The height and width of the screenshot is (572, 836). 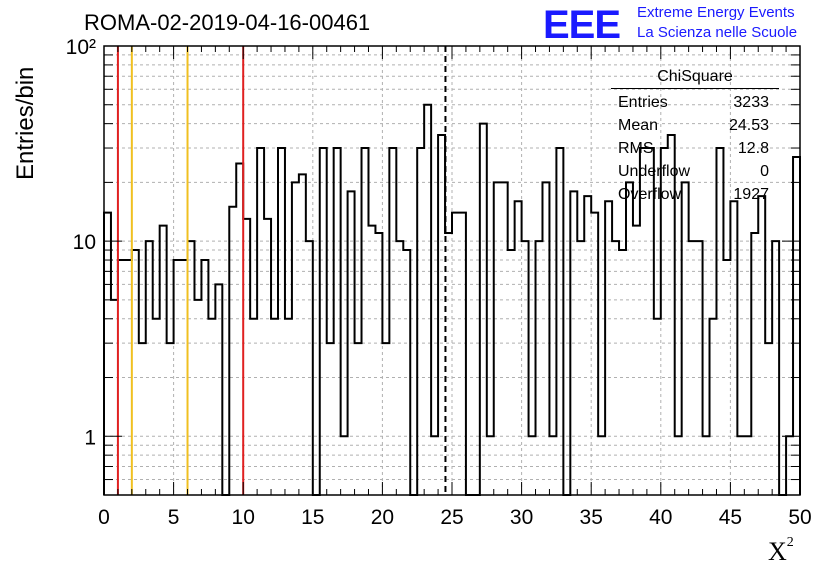 I want to click on stats-value: 1927, so click(x=751, y=194).